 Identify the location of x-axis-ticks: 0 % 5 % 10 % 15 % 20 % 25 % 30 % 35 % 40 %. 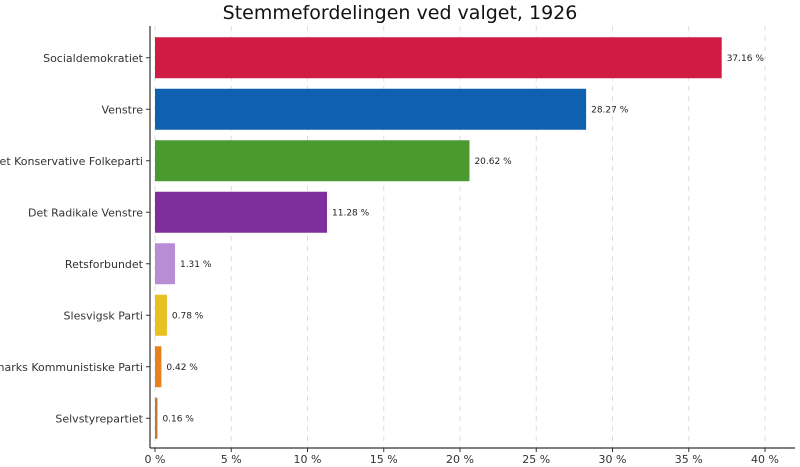
(462, 457).